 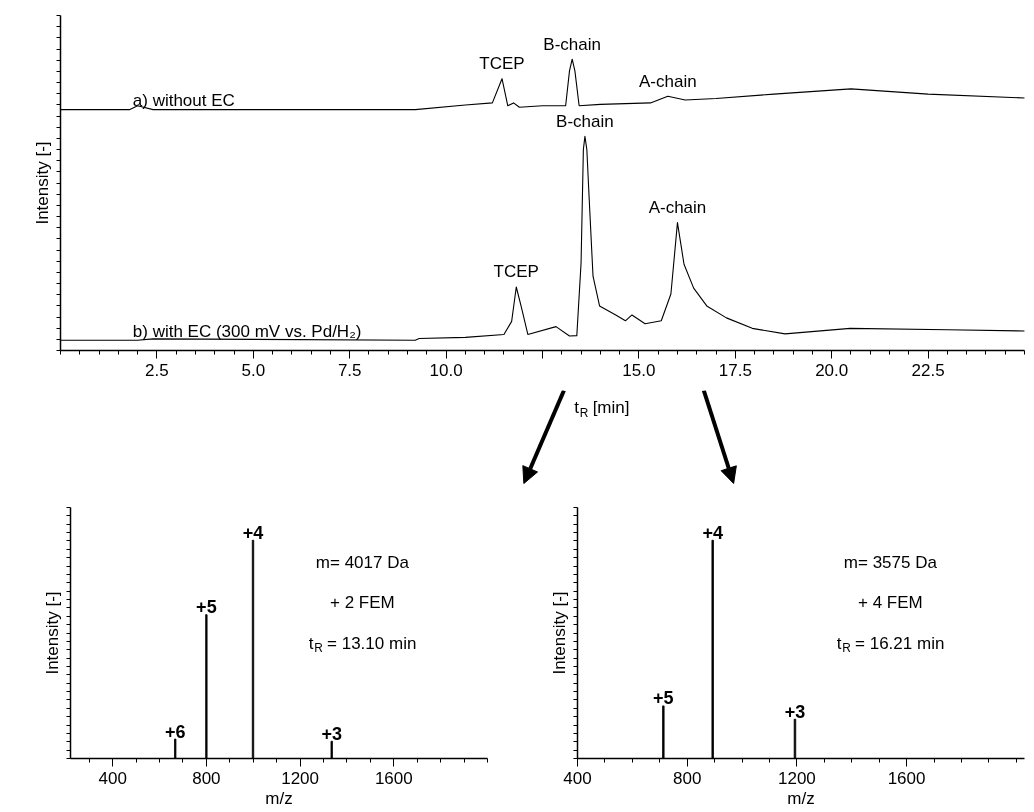 What do you see at coordinates (639, 370) in the screenshot?
I see `x-tick-label: 15.0` at bounding box center [639, 370].